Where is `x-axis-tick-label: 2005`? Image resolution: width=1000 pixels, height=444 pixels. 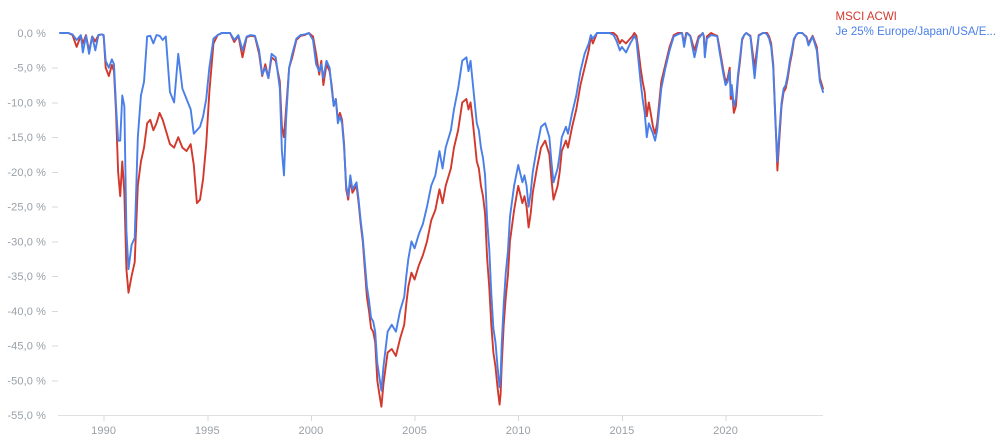 x-axis-tick-label: 2005 is located at coordinates (414, 431).